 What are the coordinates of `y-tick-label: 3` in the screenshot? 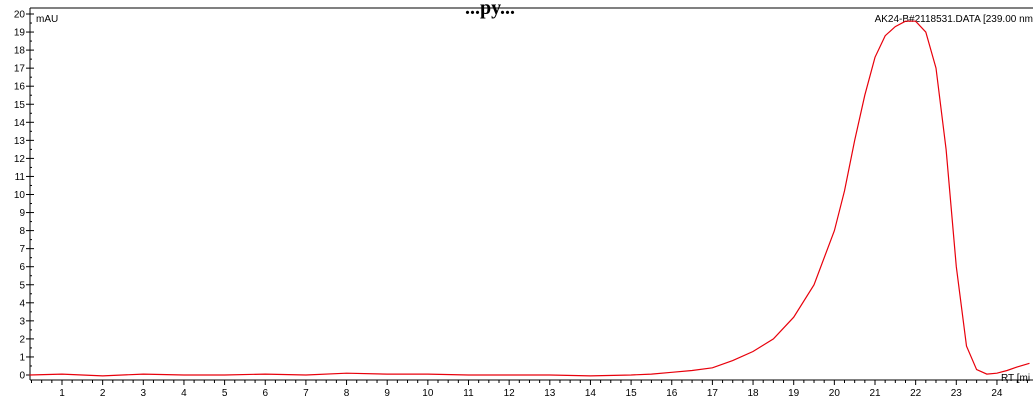 It's located at (22, 321).